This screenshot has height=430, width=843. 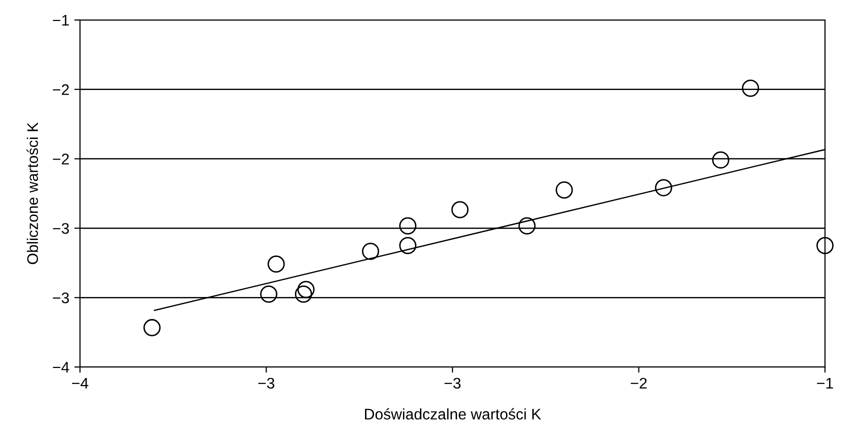 I want to click on x-tick-label: −1, so click(x=825, y=383).